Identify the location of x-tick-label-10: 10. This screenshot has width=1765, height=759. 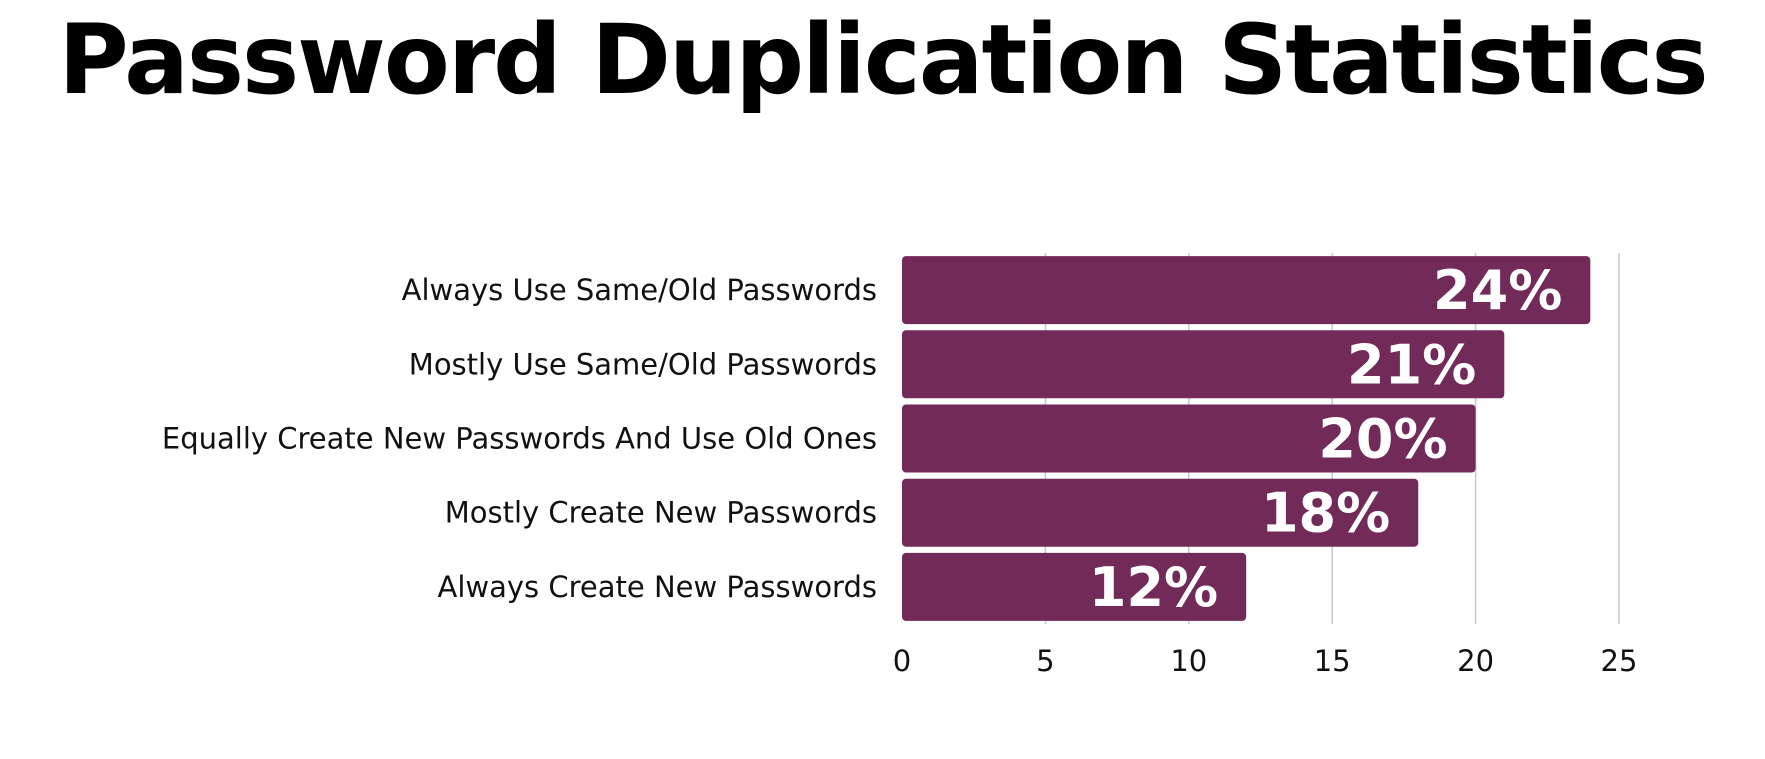
(1188, 661).